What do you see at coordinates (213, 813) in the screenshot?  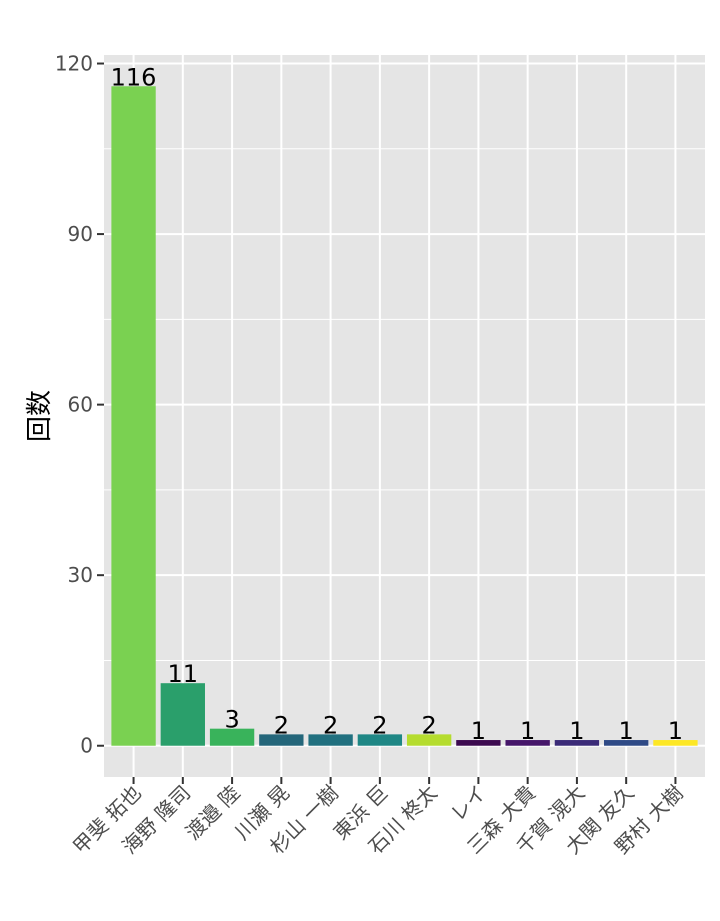 I see `x-tick-label: 渡邉 陸` at bounding box center [213, 813].